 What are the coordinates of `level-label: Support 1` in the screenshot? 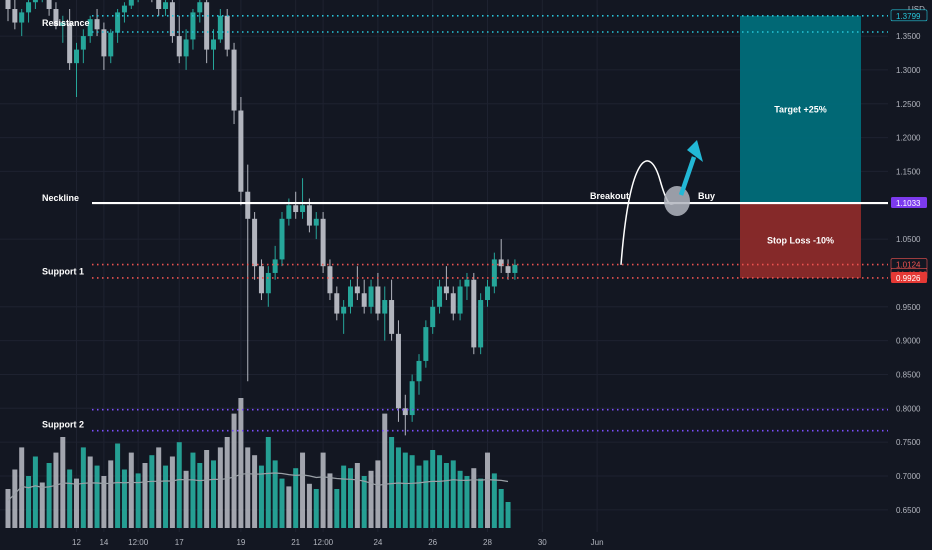 It's located at (63, 271).